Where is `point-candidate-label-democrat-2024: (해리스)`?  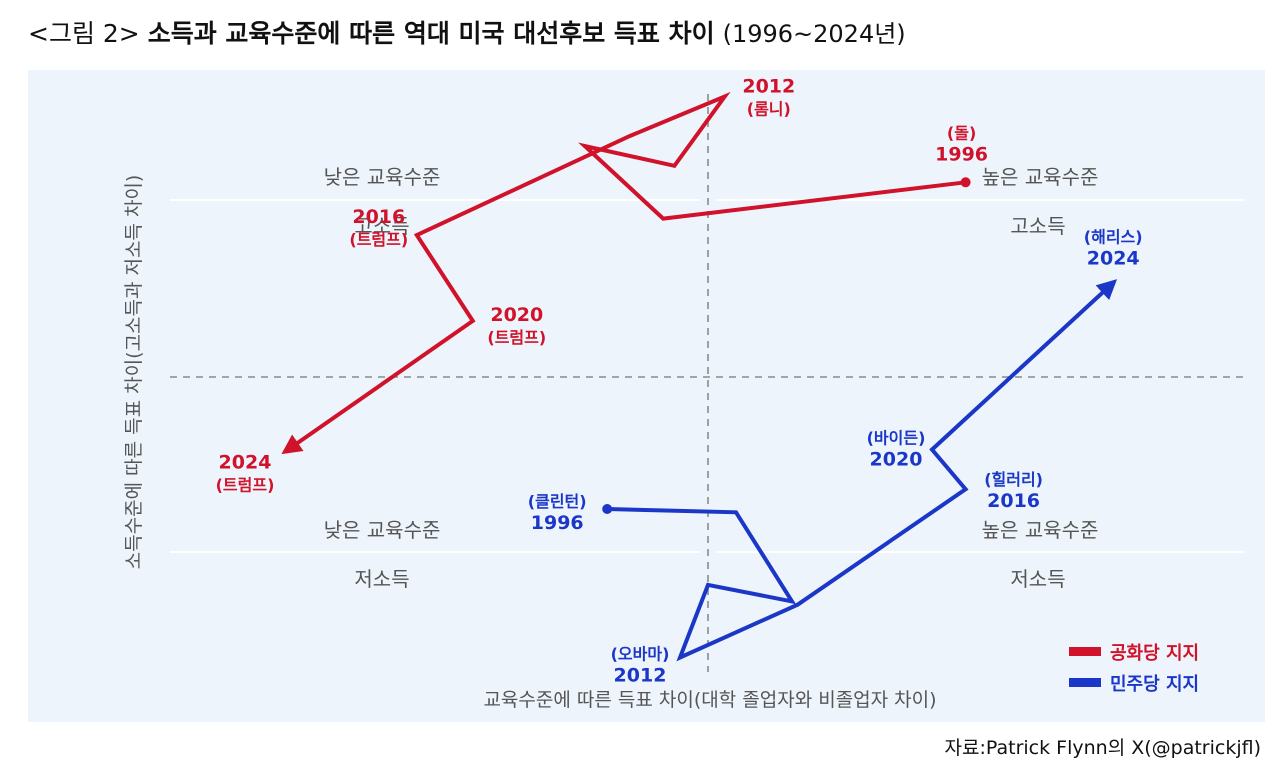 point-candidate-label-democrat-2024: (해리스) is located at coordinates (1113, 237).